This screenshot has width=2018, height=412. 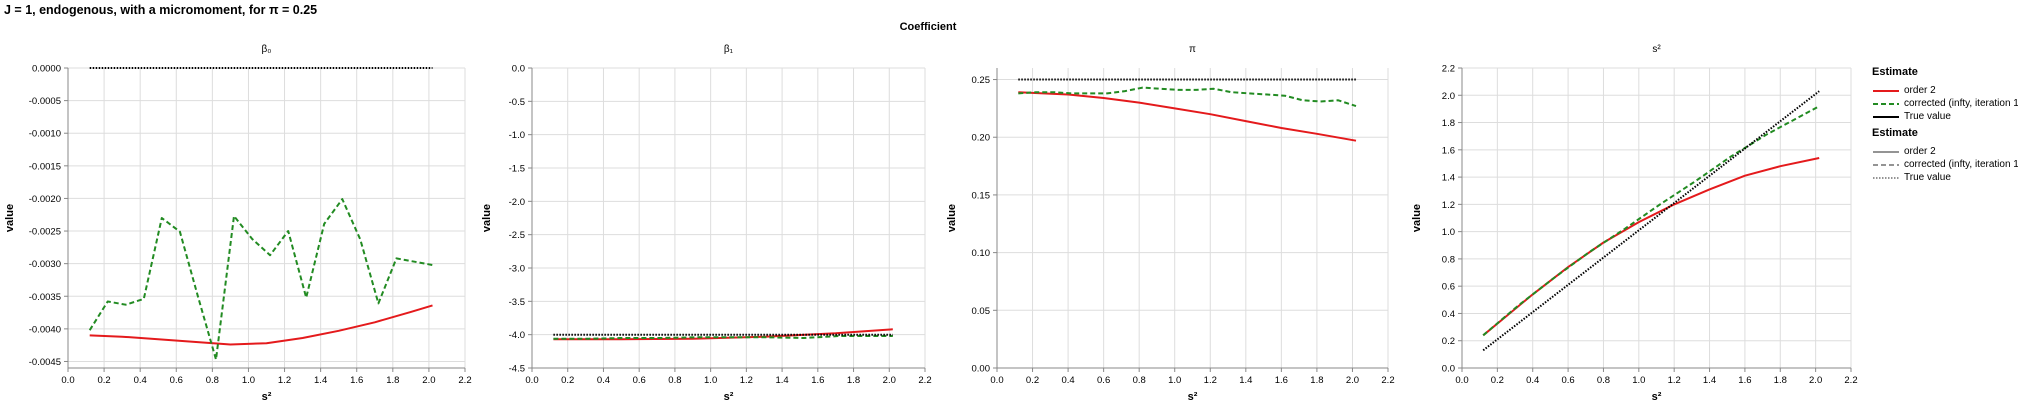 I want to click on y-tick-label: -0.5, so click(x=517, y=102).